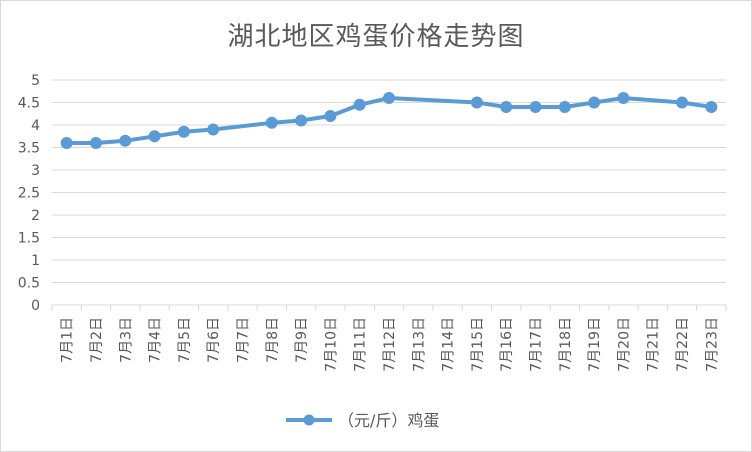  Describe the element at coordinates (654, 344) in the screenshot. I see `x-tick-label: 7月21日` at that location.